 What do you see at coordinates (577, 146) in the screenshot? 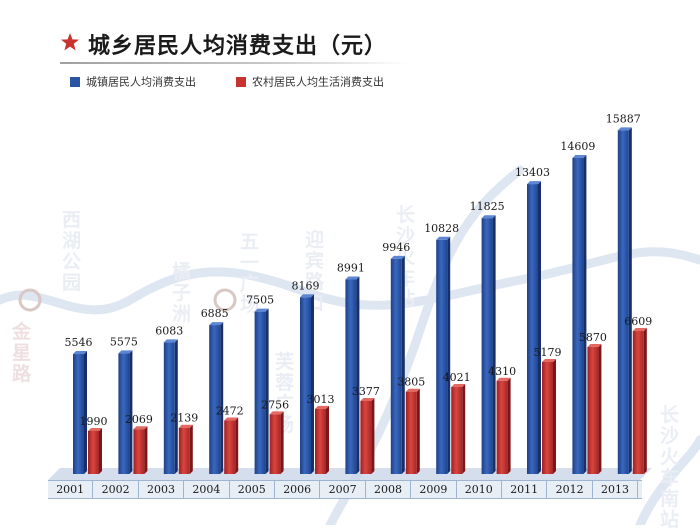
I see `data-label-urban: 14609` at bounding box center [577, 146].